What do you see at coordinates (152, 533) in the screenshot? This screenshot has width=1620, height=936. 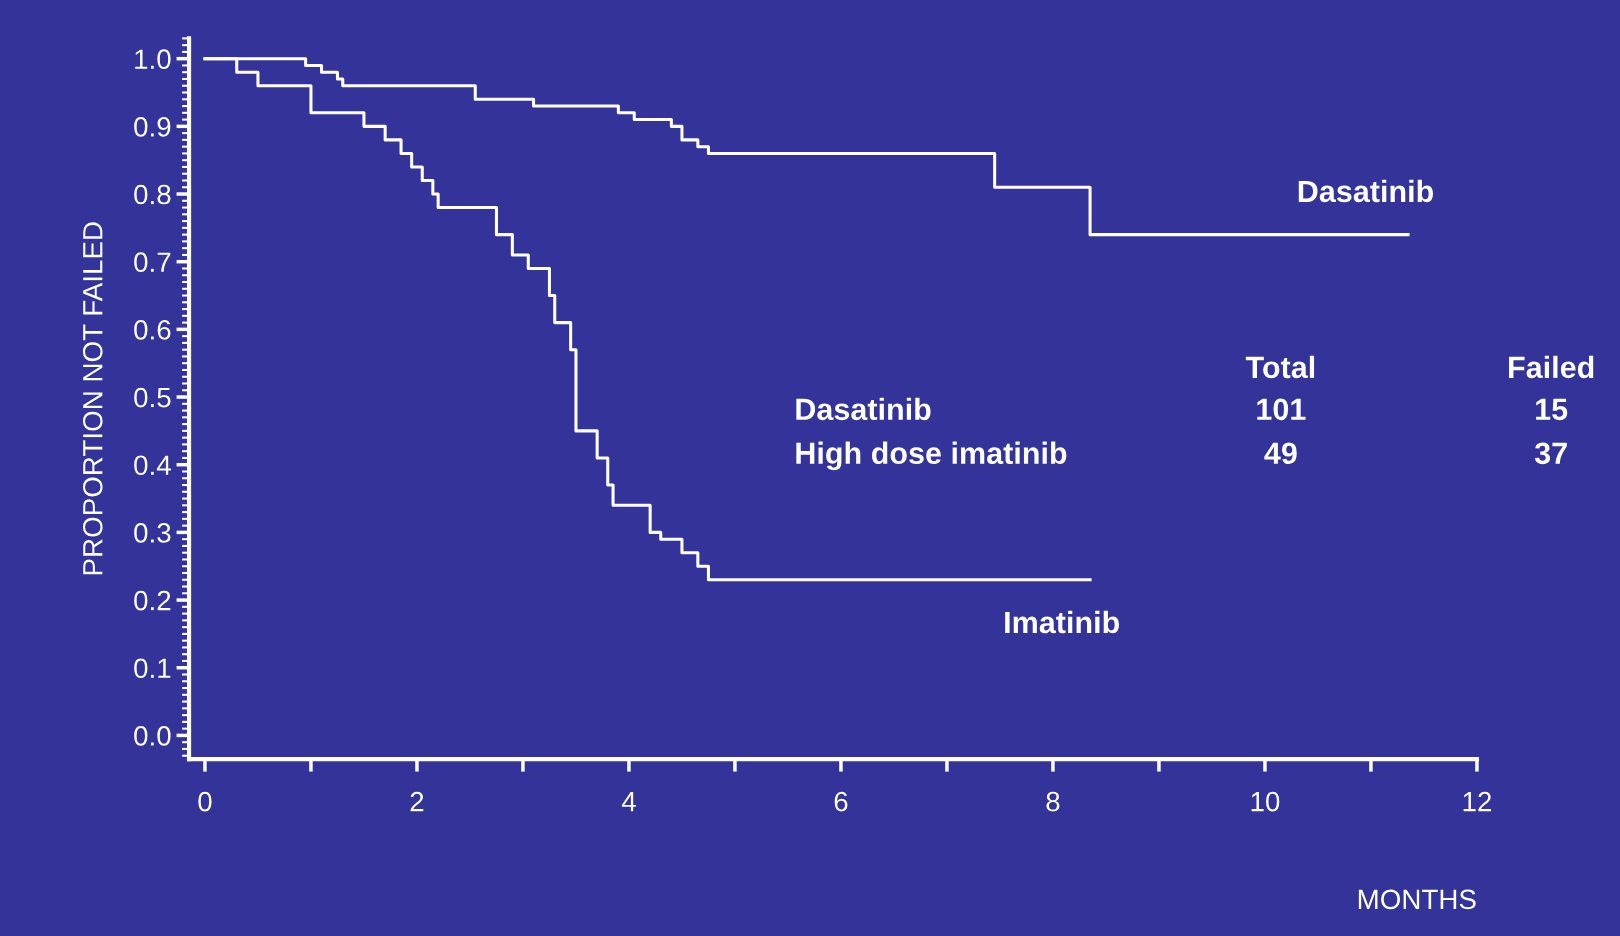 I see `y-tick-label: 0.3` at bounding box center [152, 533].